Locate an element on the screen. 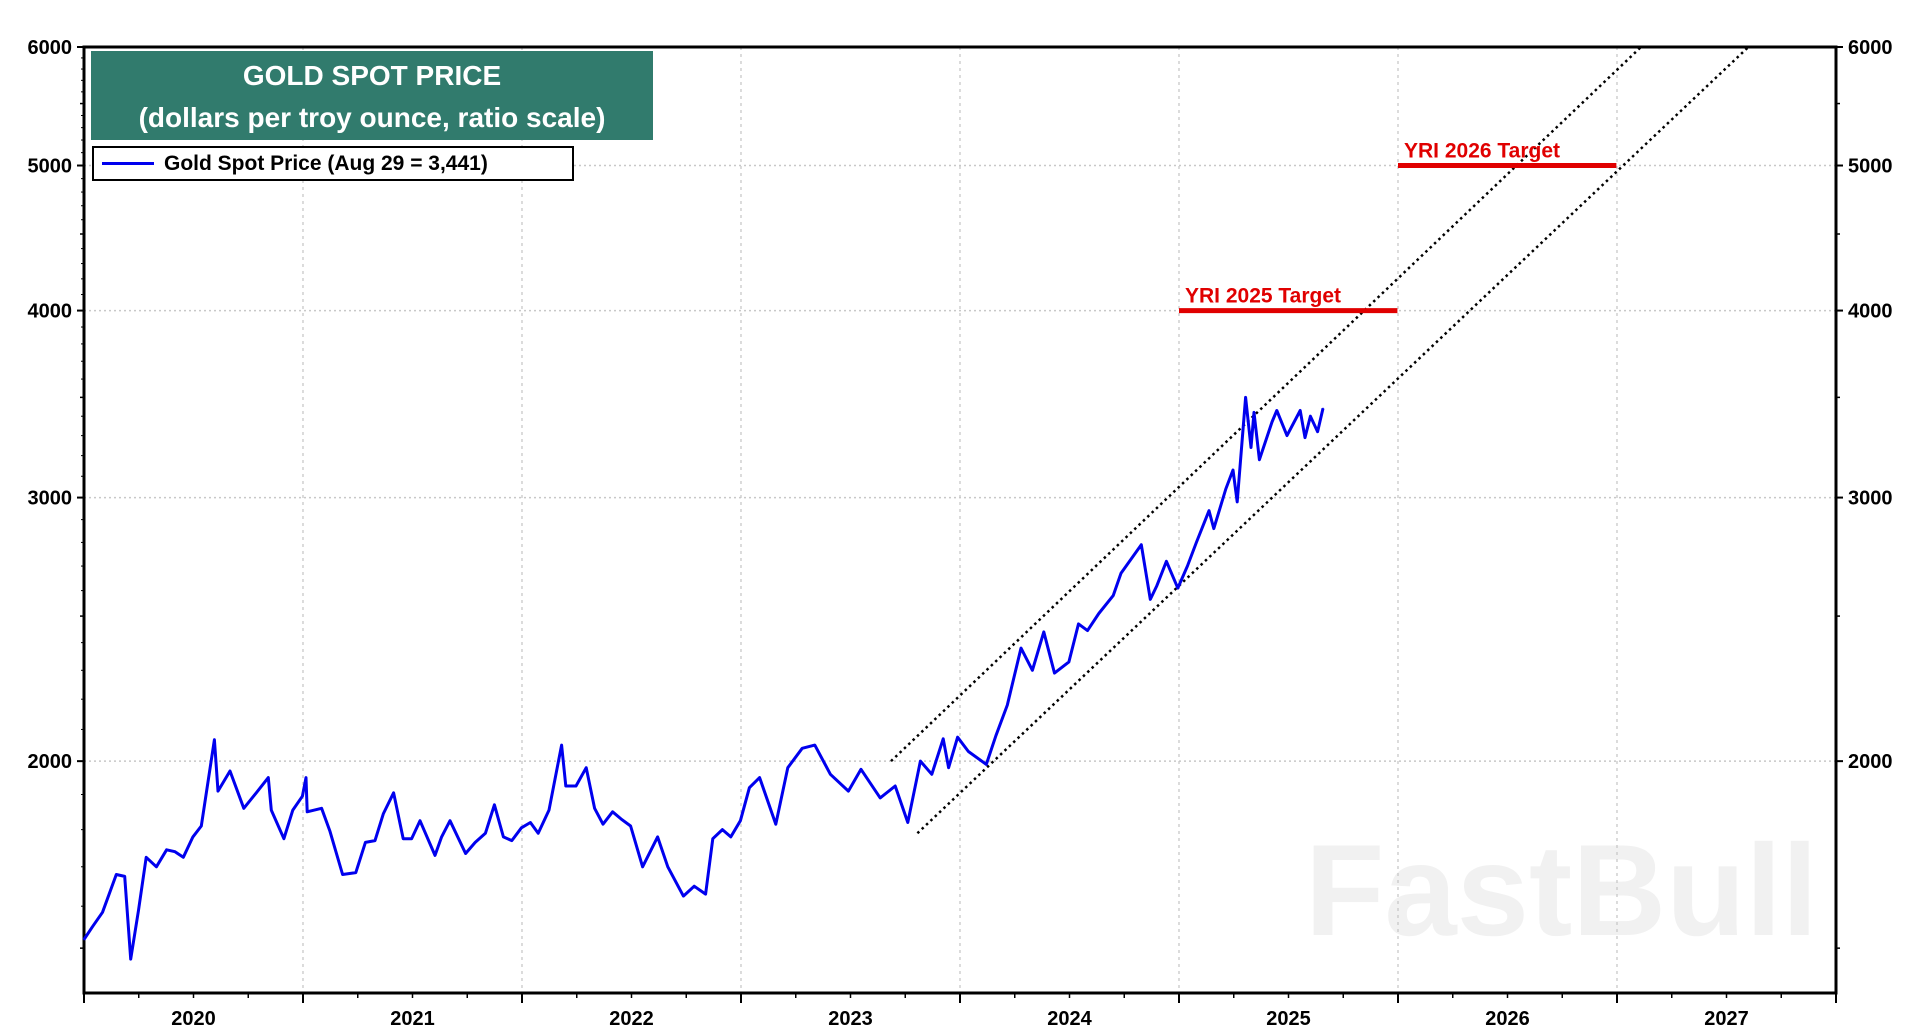  y-tick-label-left: 2000 is located at coordinates (50, 762).